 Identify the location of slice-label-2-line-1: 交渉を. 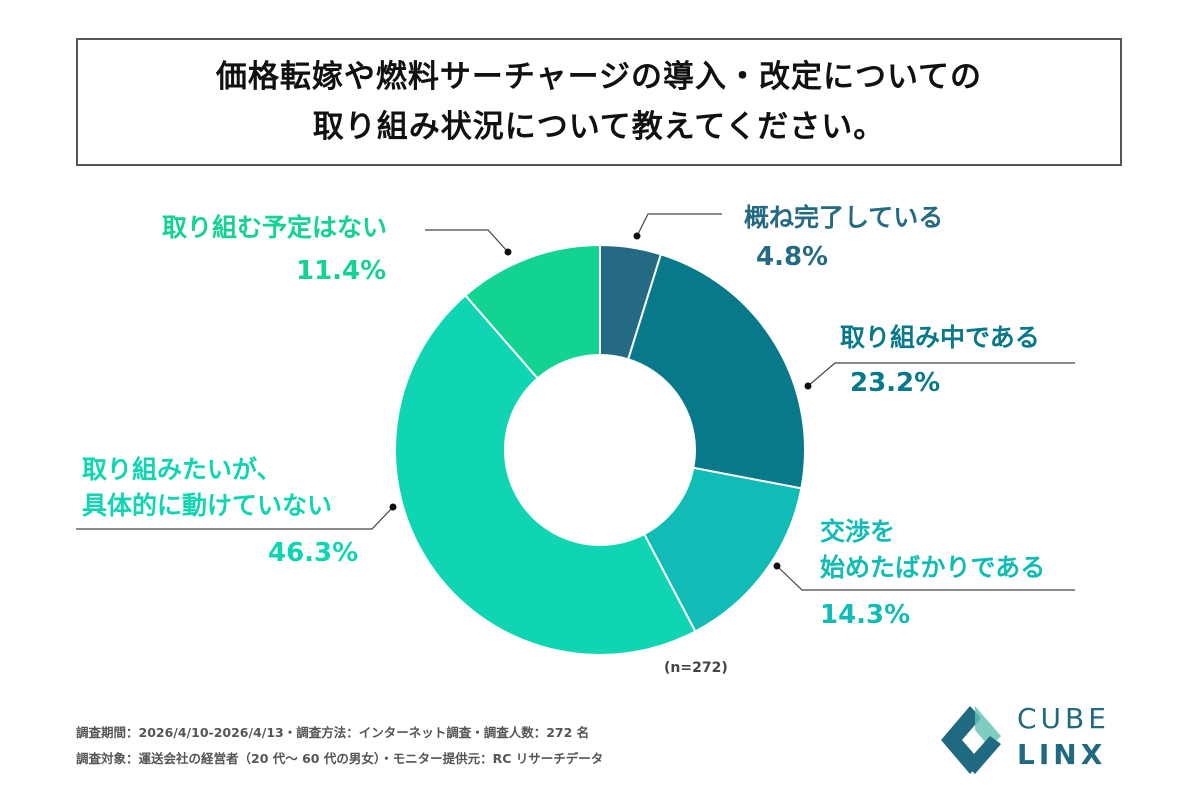
(858, 531).